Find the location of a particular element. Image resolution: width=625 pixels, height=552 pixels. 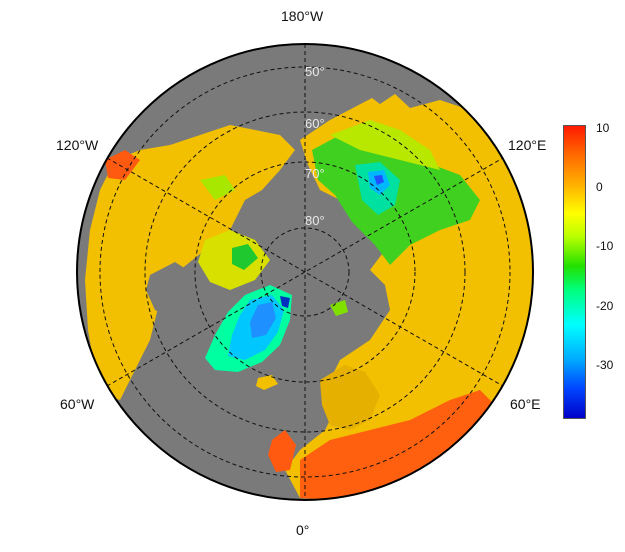

greenland-ice-peak is located at coordinates (285, 302).